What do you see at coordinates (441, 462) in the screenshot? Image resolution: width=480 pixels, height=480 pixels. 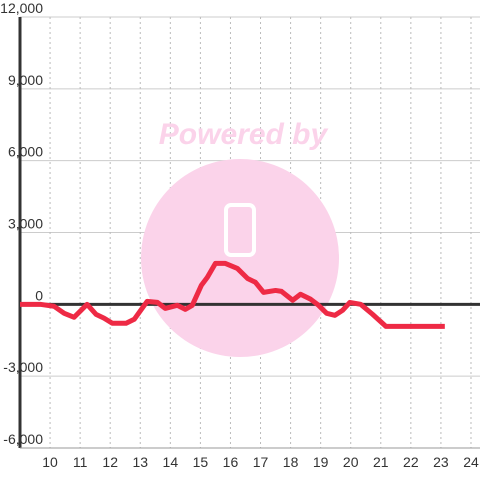 I see `x-tick-label: 23` at bounding box center [441, 462].